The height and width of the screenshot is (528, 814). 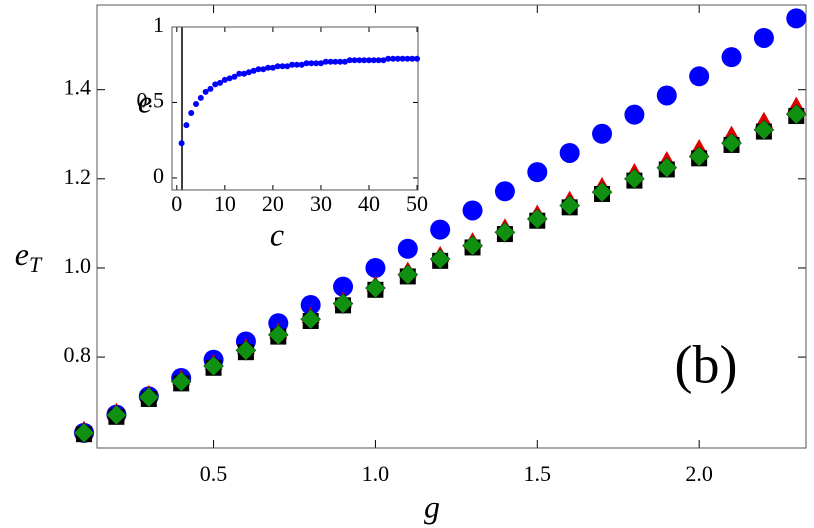 I want to click on frame, so click(x=295, y=108).